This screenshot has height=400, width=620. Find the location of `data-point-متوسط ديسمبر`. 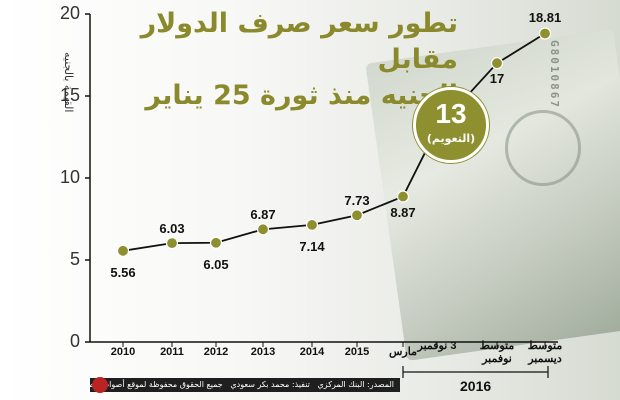

data-point-متوسط ديسمبر is located at coordinates (545, 33).